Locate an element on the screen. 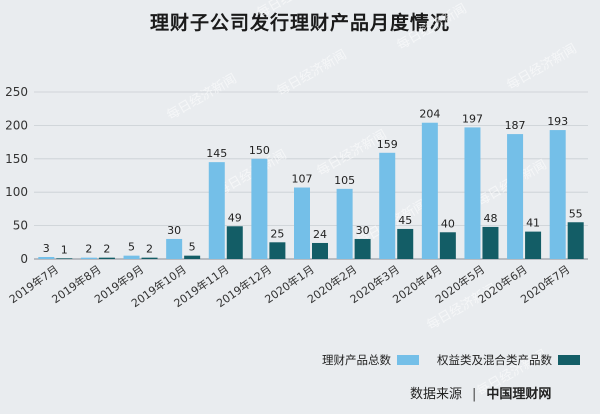  legend-swatch-equity is located at coordinates (569, 360).